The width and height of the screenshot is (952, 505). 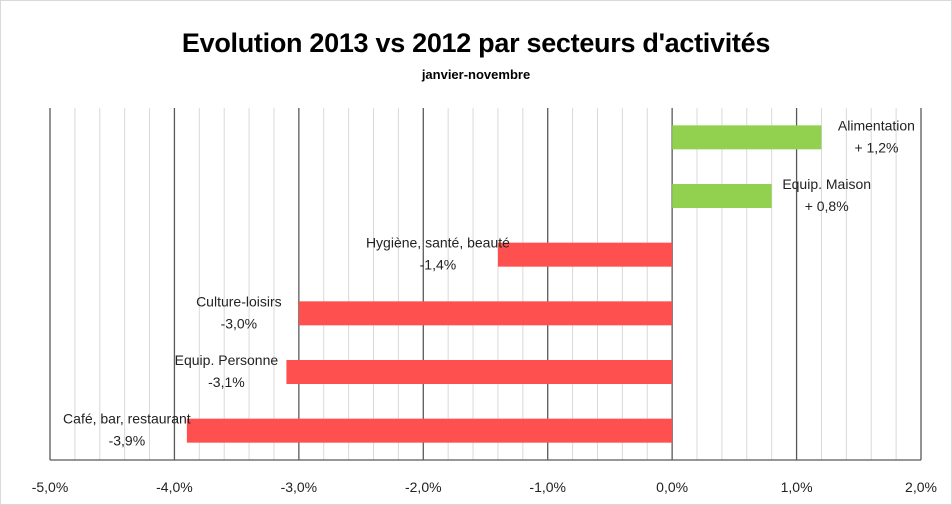 What do you see at coordinates (921, 487) in the screenshot?
I see `x-tick-label: 2,0%` at bounding box center [921, 487].